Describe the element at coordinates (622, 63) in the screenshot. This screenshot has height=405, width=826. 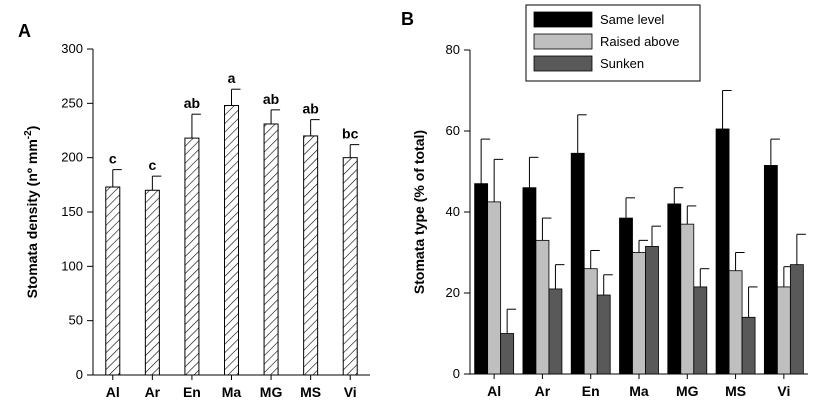
I see `legend-label: Sunken` at that location.